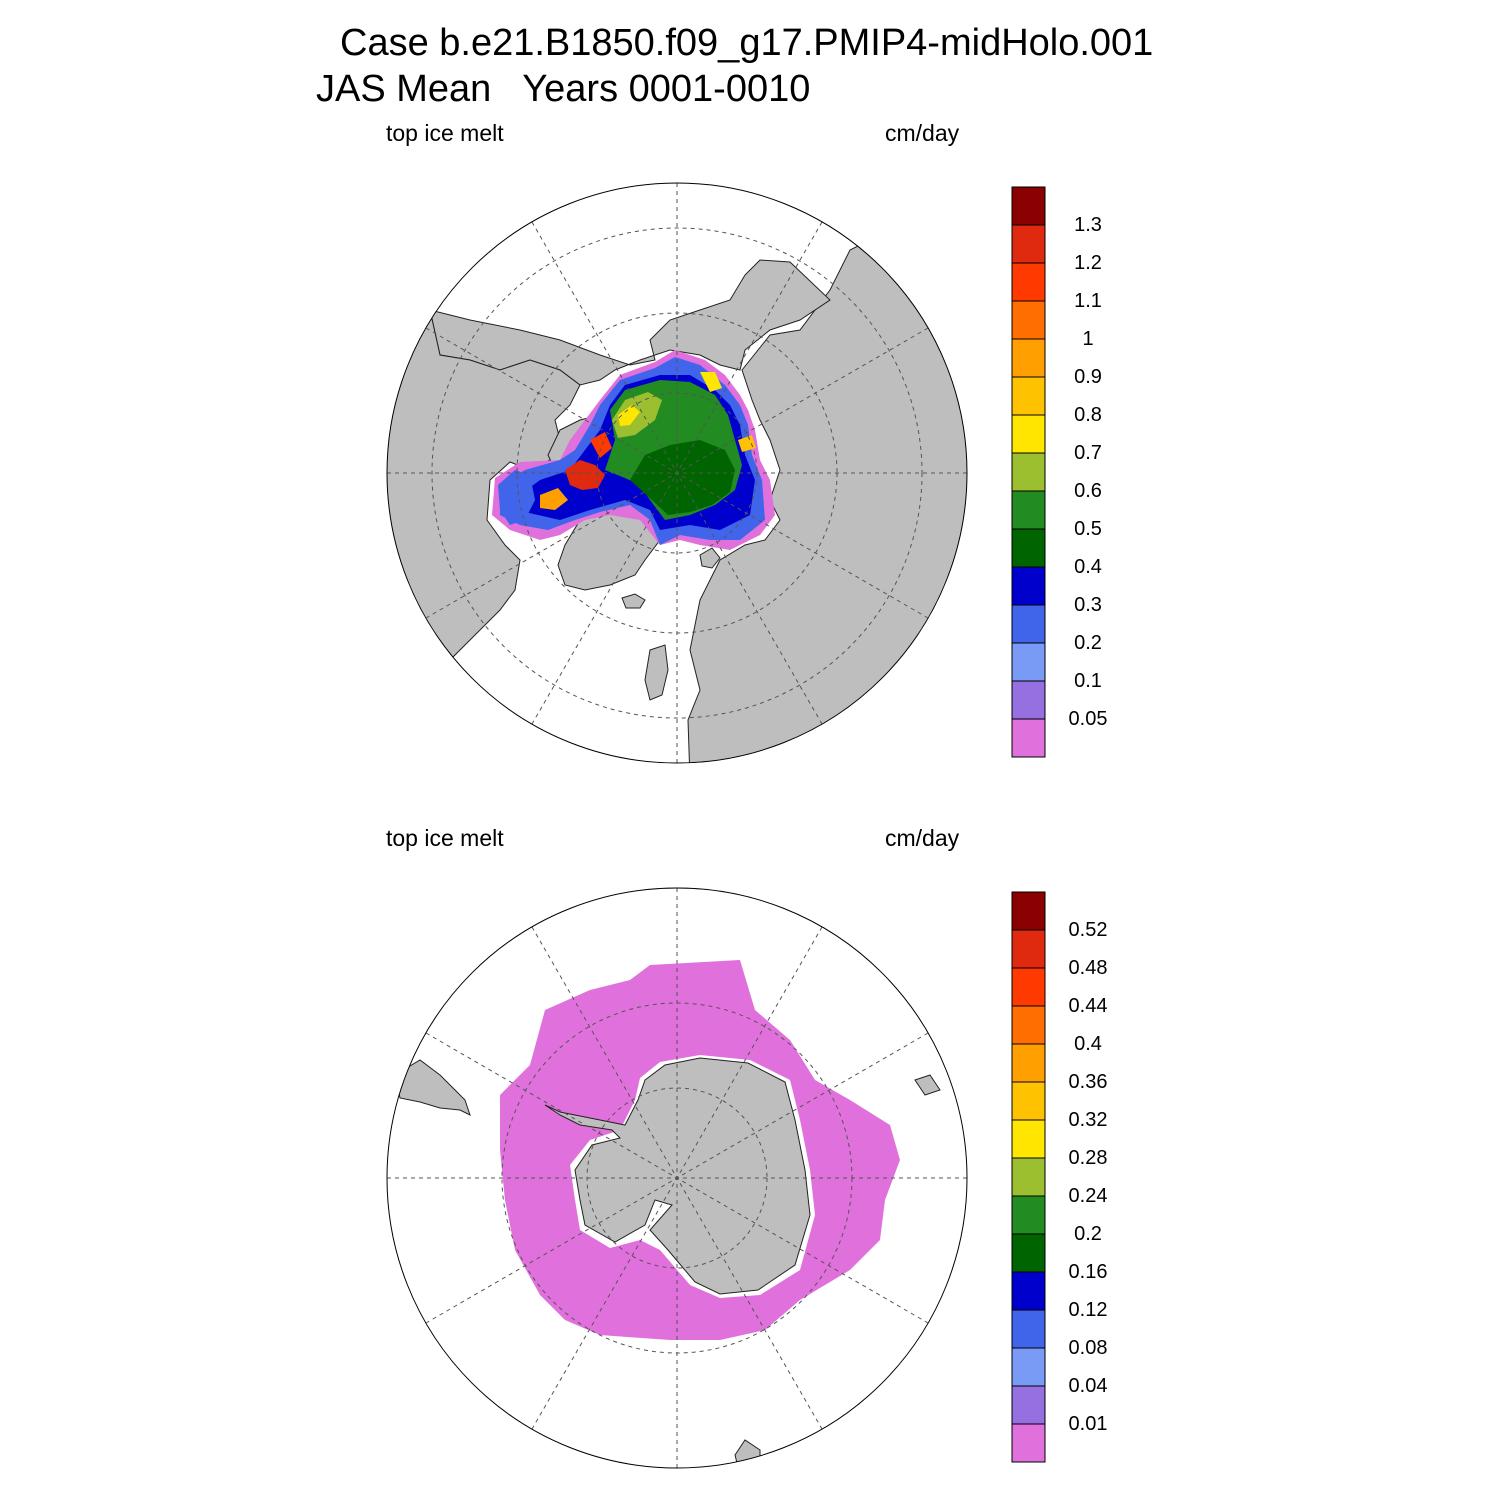  Describe the element at coordinates (1088, 415) in the screenshot. I see `north-colorbar-tick-label: 0.8` at that location.